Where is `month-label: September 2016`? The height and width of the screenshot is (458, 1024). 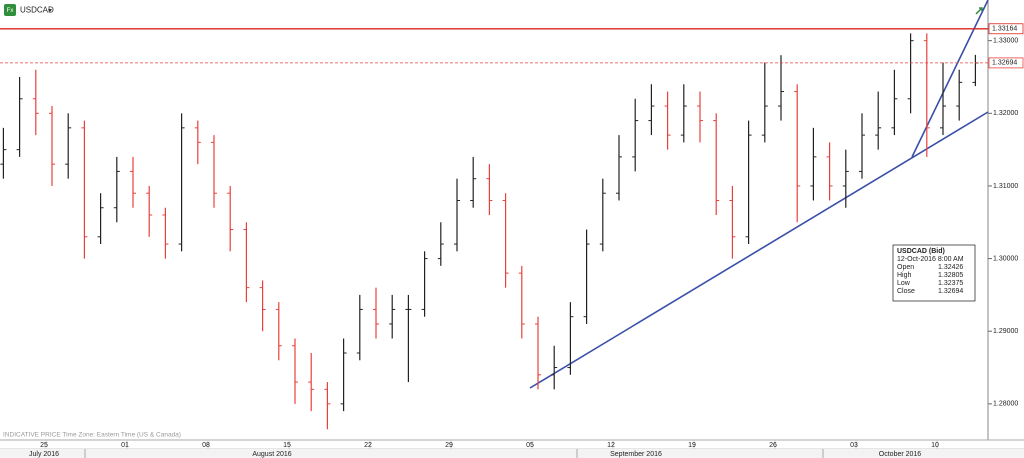 month-label: September 2016 is located at coordinates (636, 454).